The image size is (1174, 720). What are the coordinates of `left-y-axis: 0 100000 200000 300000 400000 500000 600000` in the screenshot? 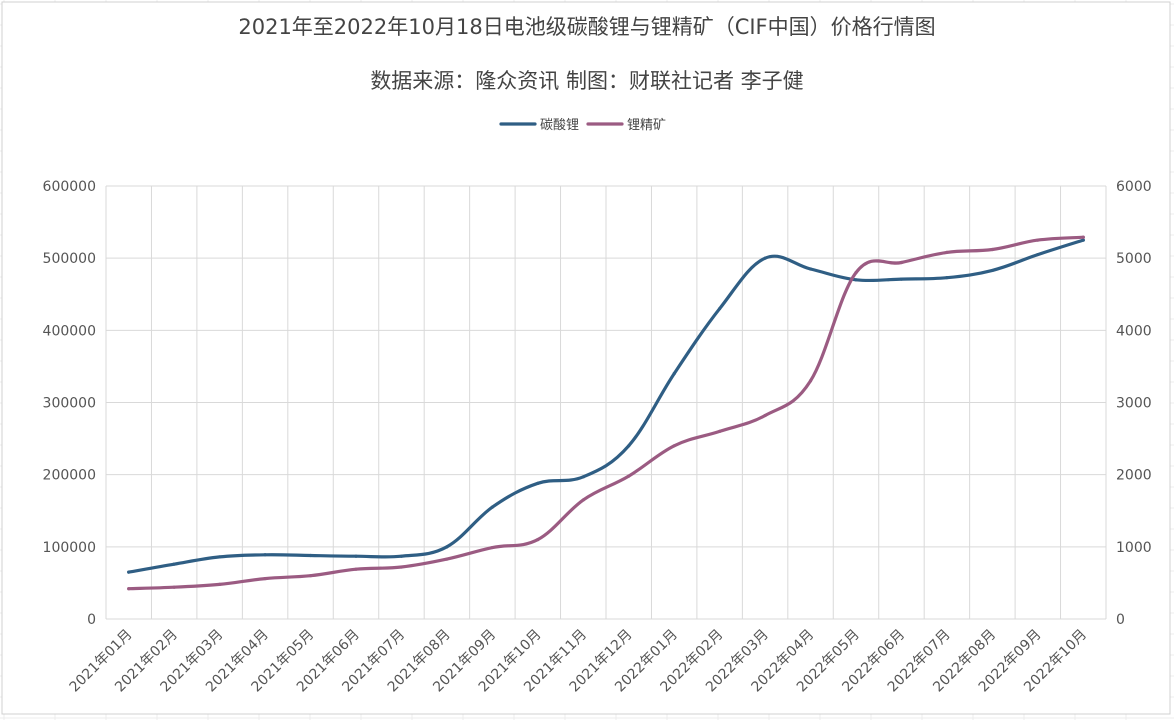 It's located at (69, 403).